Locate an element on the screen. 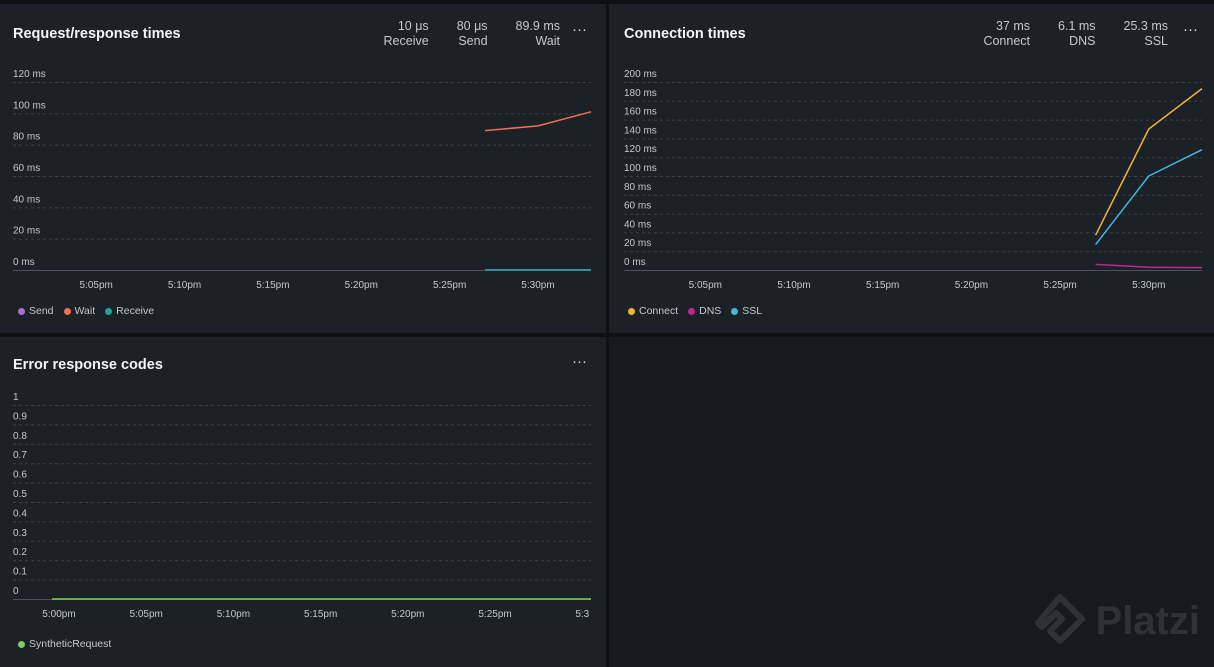 The height and width of the screenshot is (667, 1214). legend-item-connect: Connect is located at coordinates (653, 311).